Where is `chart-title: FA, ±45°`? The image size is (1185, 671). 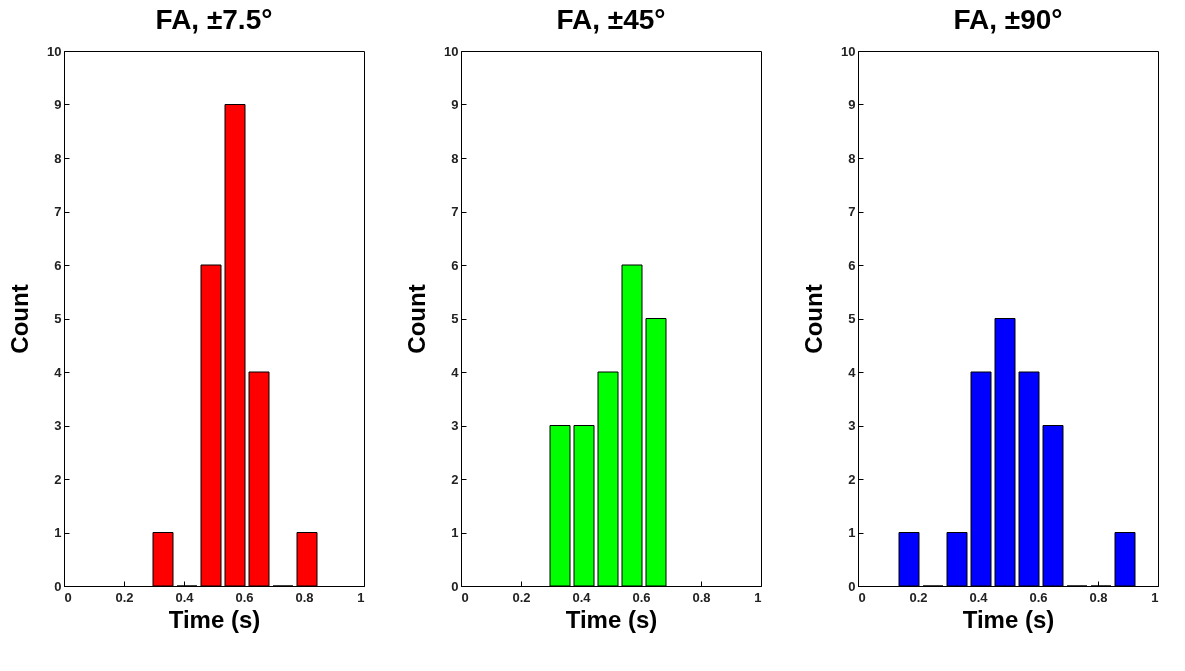 chart-title: FA, ±45° is located at coordinates (611, 19).